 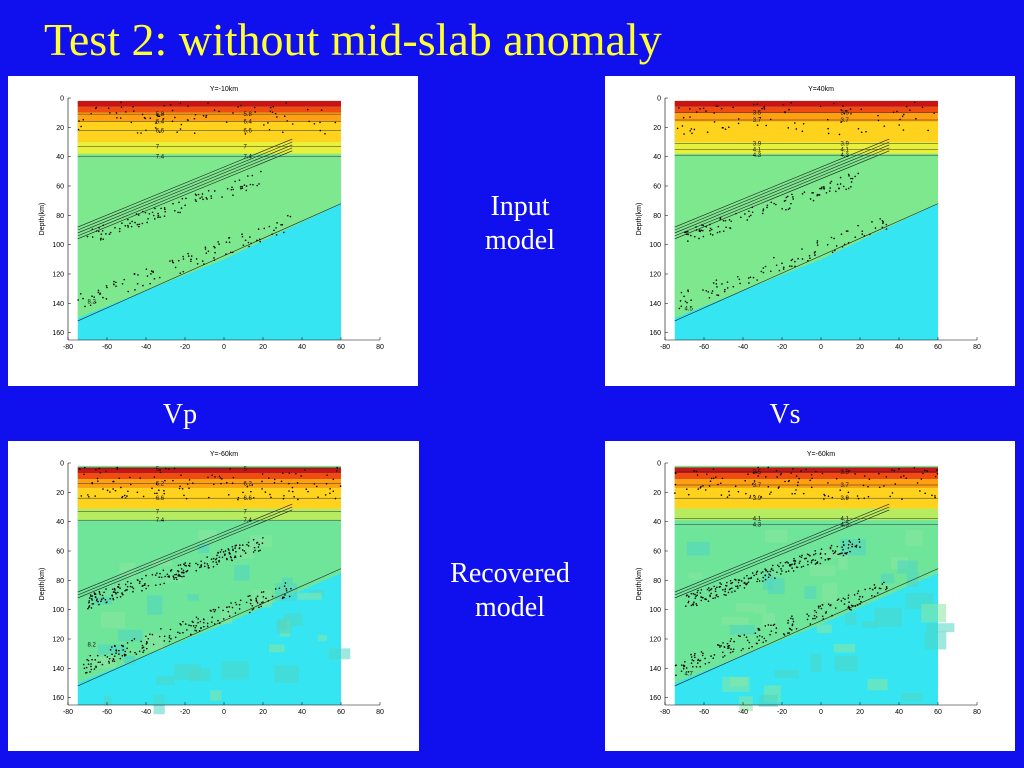 I want to click on contour-label: 3.7, so click(x=757, y=121).